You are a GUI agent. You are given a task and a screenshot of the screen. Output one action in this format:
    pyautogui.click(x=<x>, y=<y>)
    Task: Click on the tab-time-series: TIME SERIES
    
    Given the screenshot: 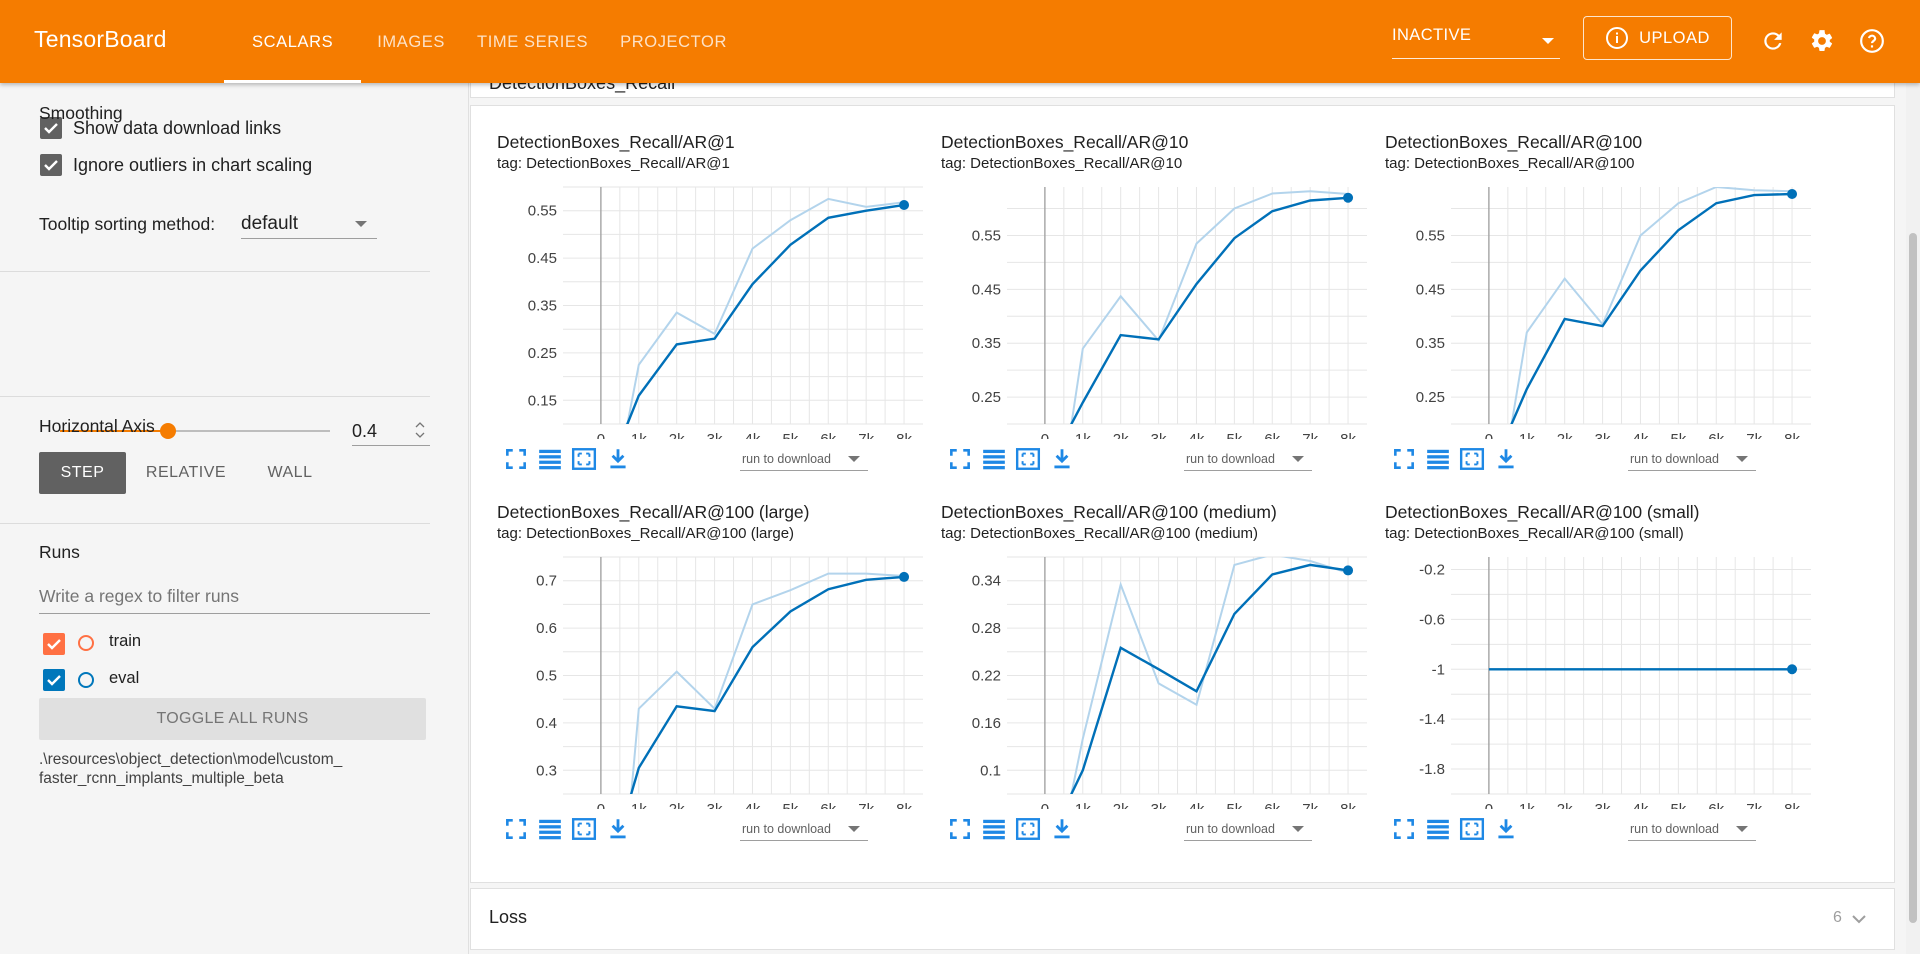 What is the action you would take?
    pyautogui.click(x=533, y=42)
    